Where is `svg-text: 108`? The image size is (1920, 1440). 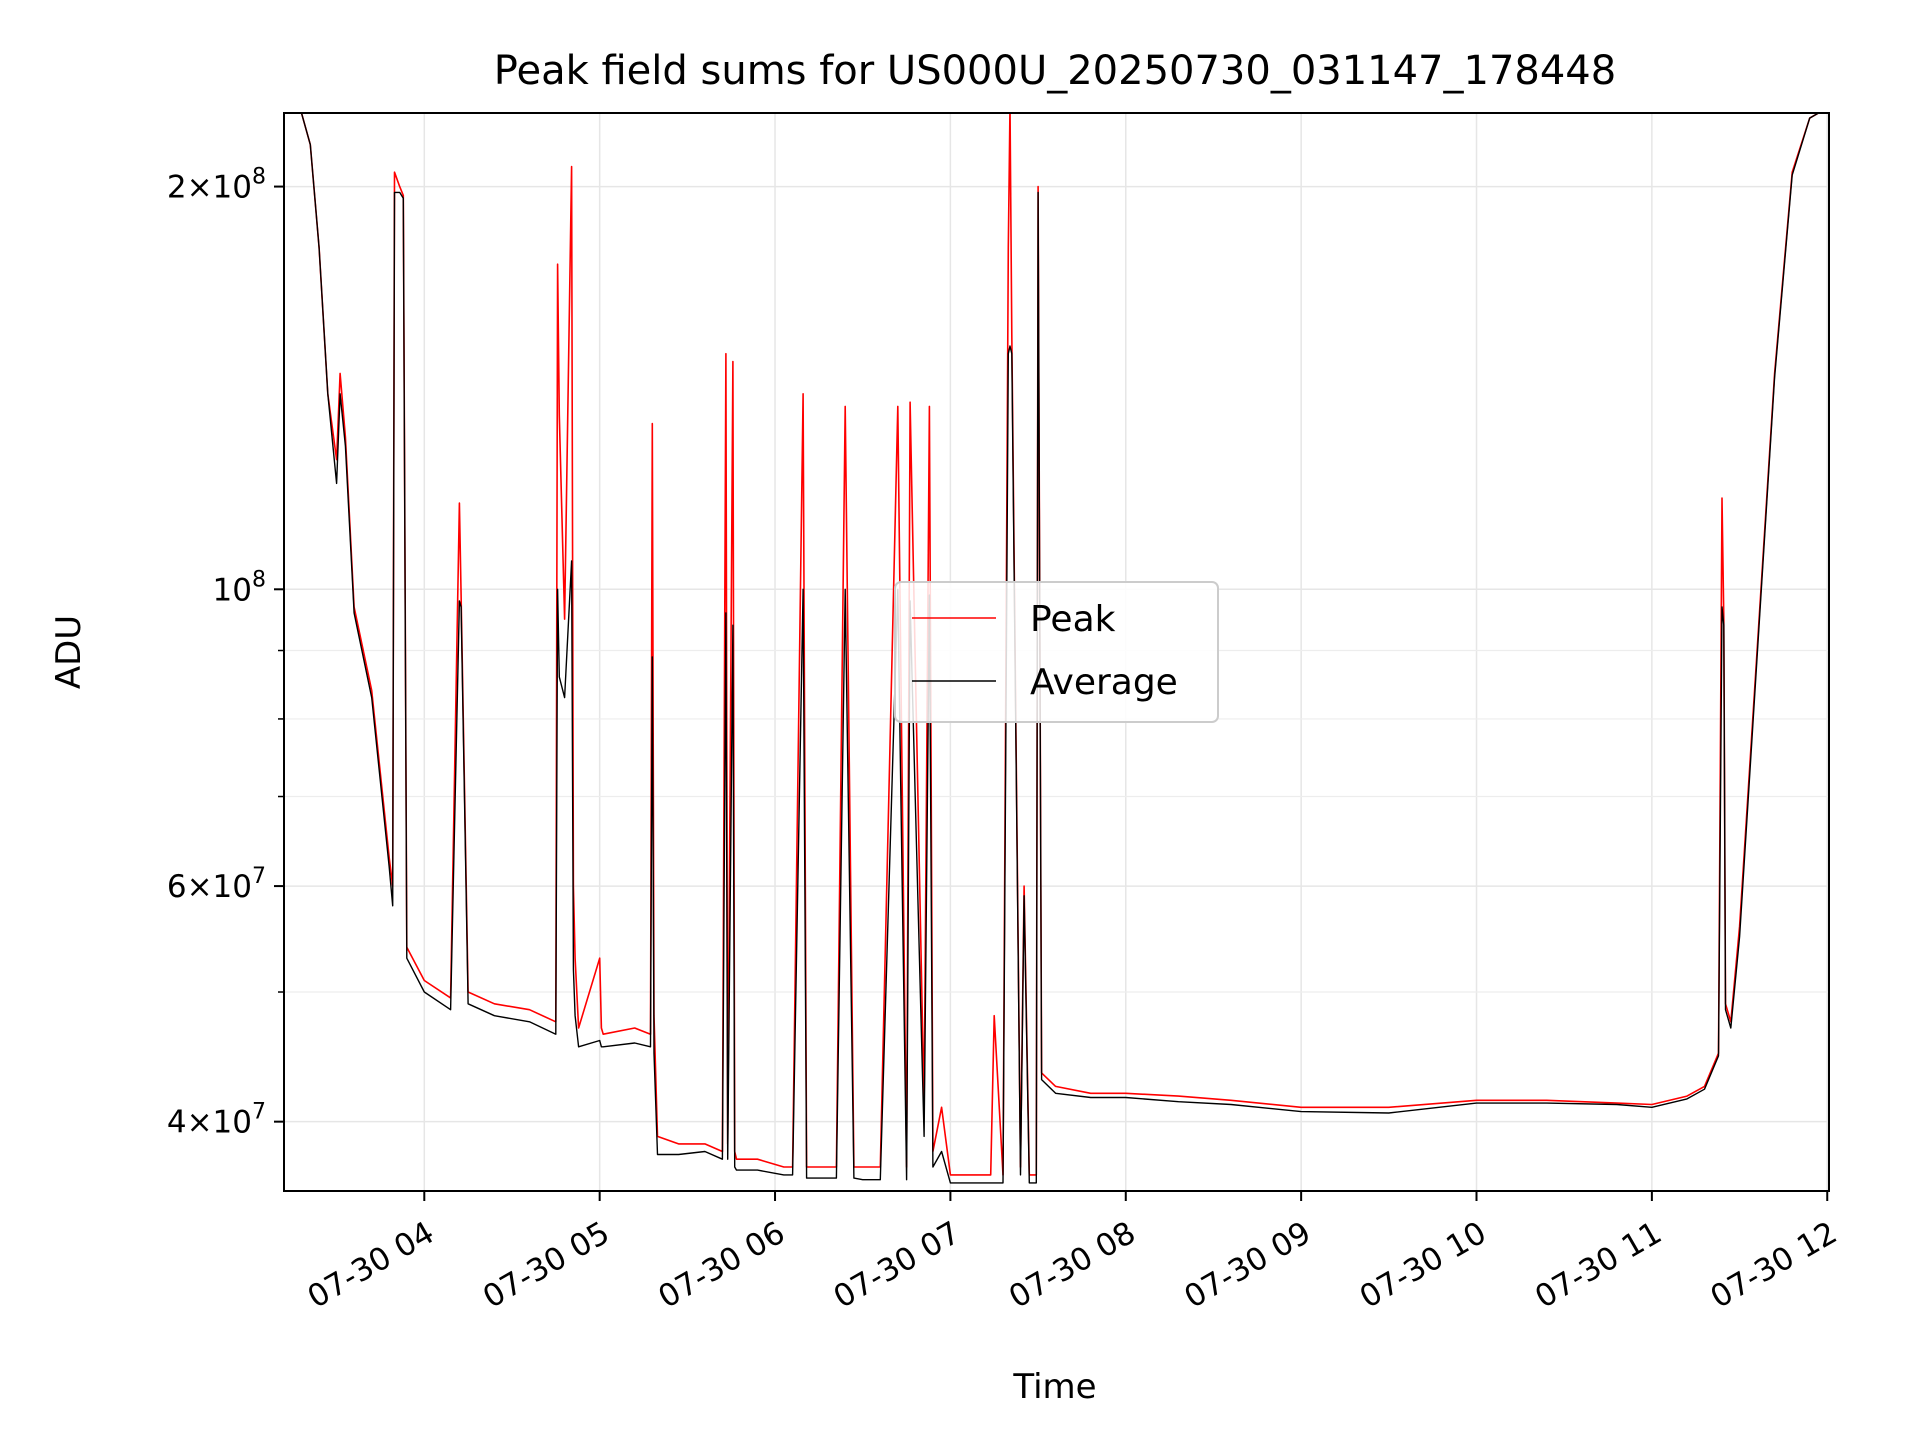 svg-text: 108 is located at coordinates (239, 587).